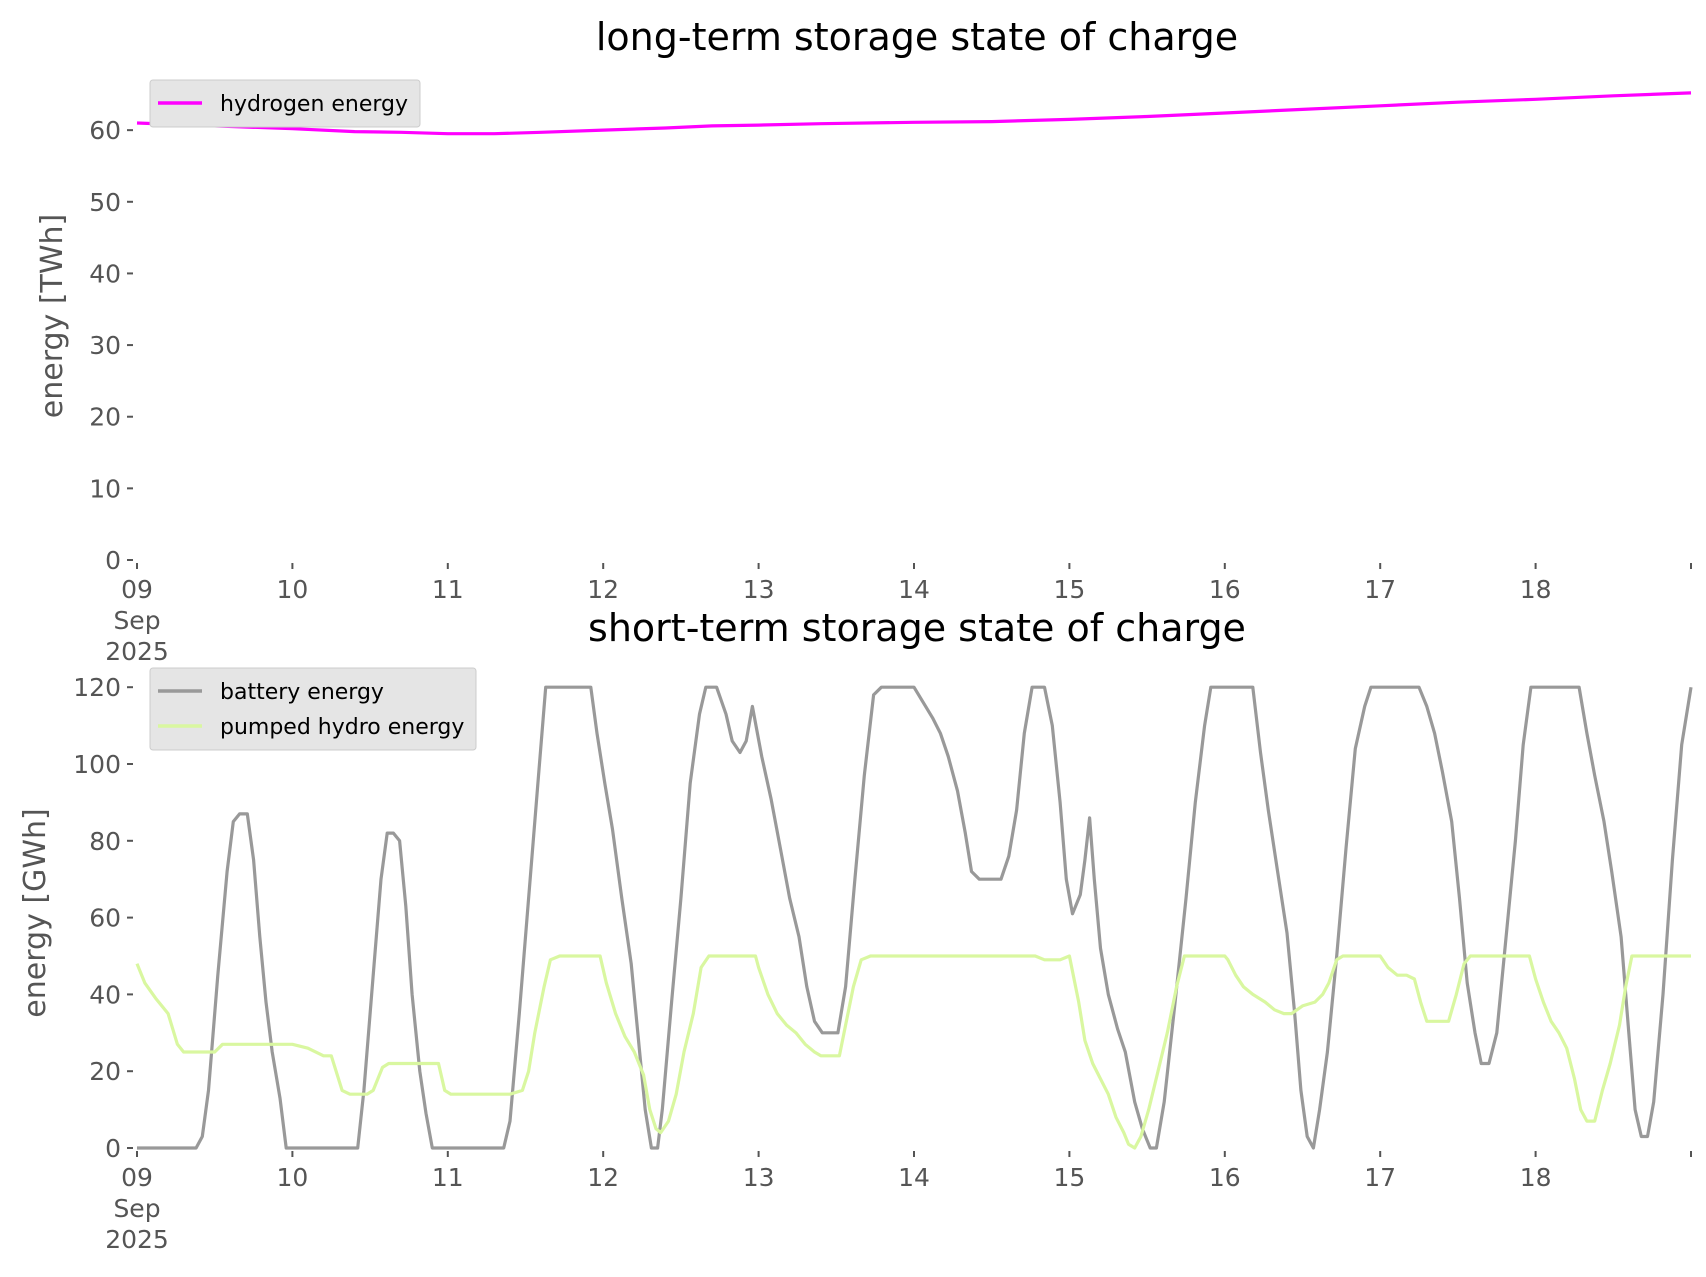 The height and width of the screenshot is (1277, 1706). What do you see at coordinates (302, 692) in the screenshot?
I see `legend-label: battery energy` at bounding box center [302, 692].